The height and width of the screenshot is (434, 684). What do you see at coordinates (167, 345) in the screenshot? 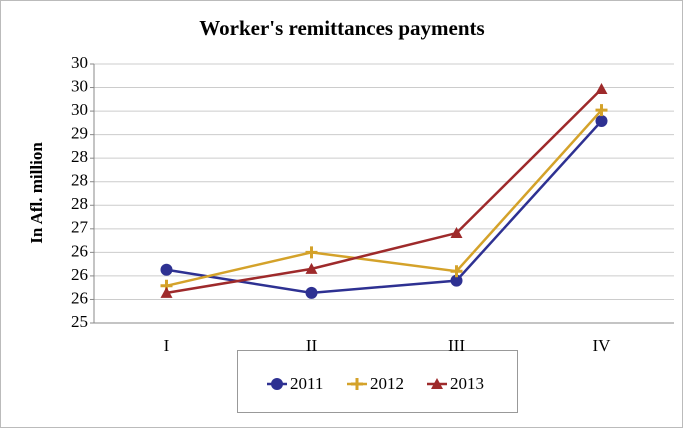
I see `x-tick-label: I` at bounding box center [167, 345].